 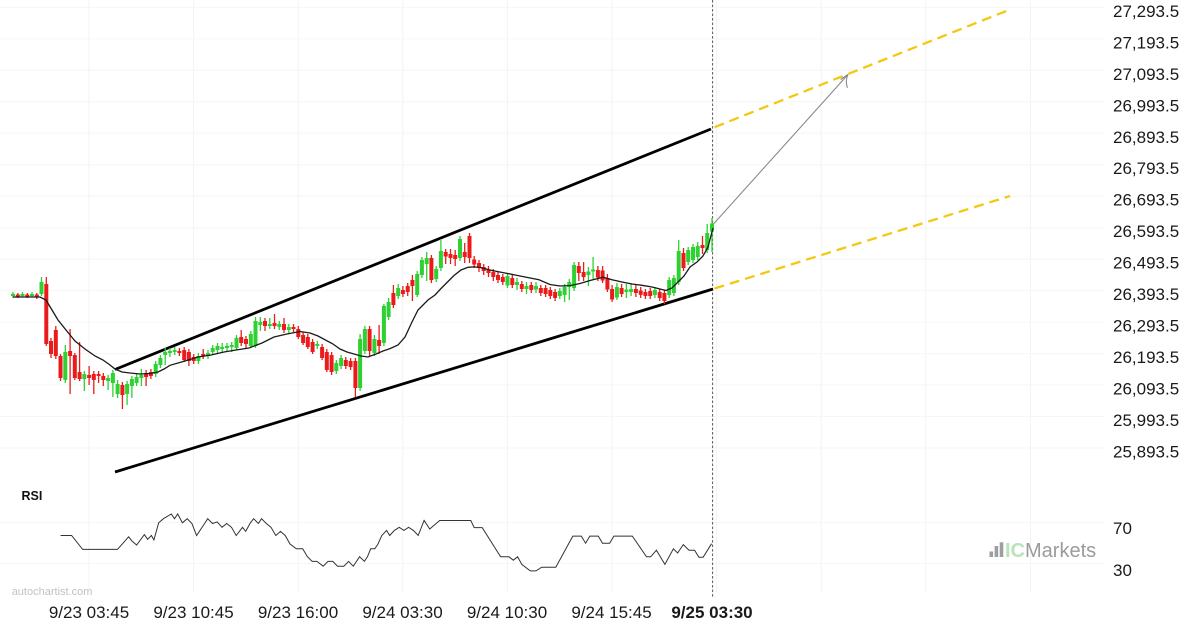 I want to click on svg-text: 9/24 03:30, so click(x=402, y=612).